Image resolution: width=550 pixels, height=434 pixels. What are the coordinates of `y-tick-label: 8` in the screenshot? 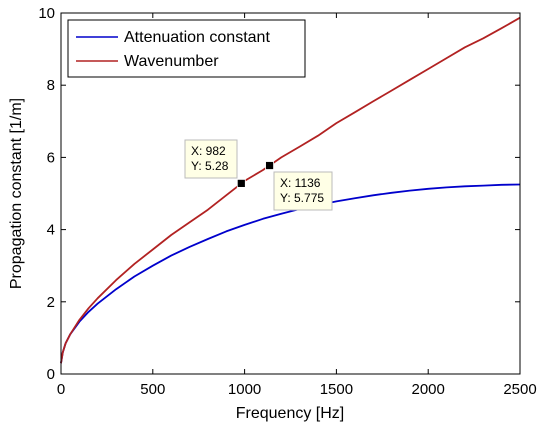 It's located at (51, 85).